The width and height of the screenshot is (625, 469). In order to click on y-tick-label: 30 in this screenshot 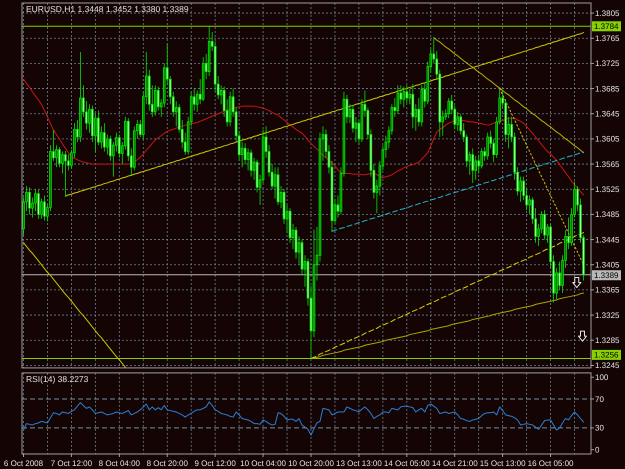, I will do `click(599, 428)`.